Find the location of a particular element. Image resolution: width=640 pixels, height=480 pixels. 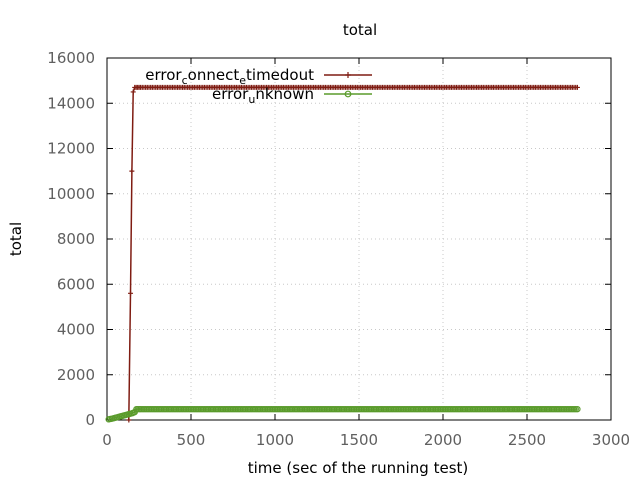

x-tick-label: 2000 is located at coordinates (443, 440).